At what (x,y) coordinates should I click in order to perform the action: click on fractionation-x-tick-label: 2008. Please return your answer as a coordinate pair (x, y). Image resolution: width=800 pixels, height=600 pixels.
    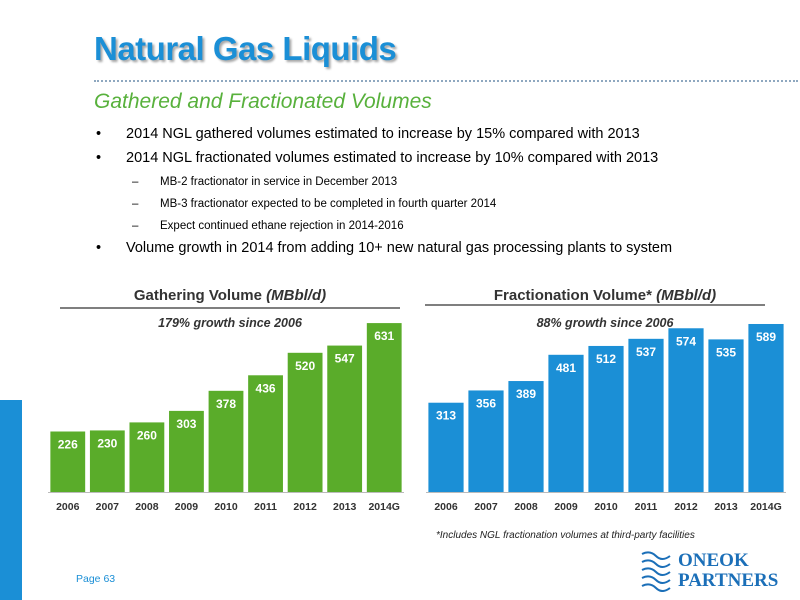
    Looking at the image, I should click on (526, 507).